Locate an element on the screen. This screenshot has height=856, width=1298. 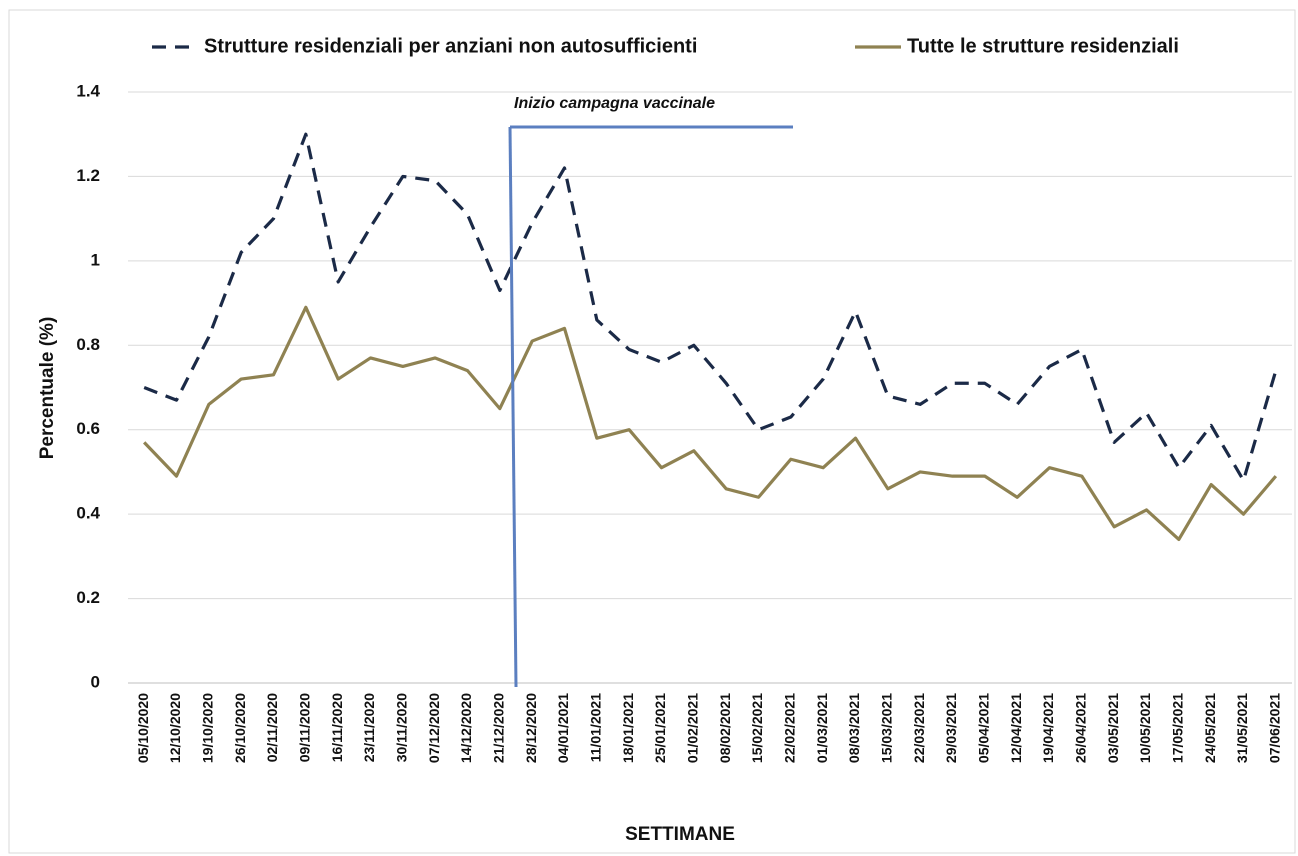
x-tick-label: 02/11/2020 is located at coordinates (272, 728).